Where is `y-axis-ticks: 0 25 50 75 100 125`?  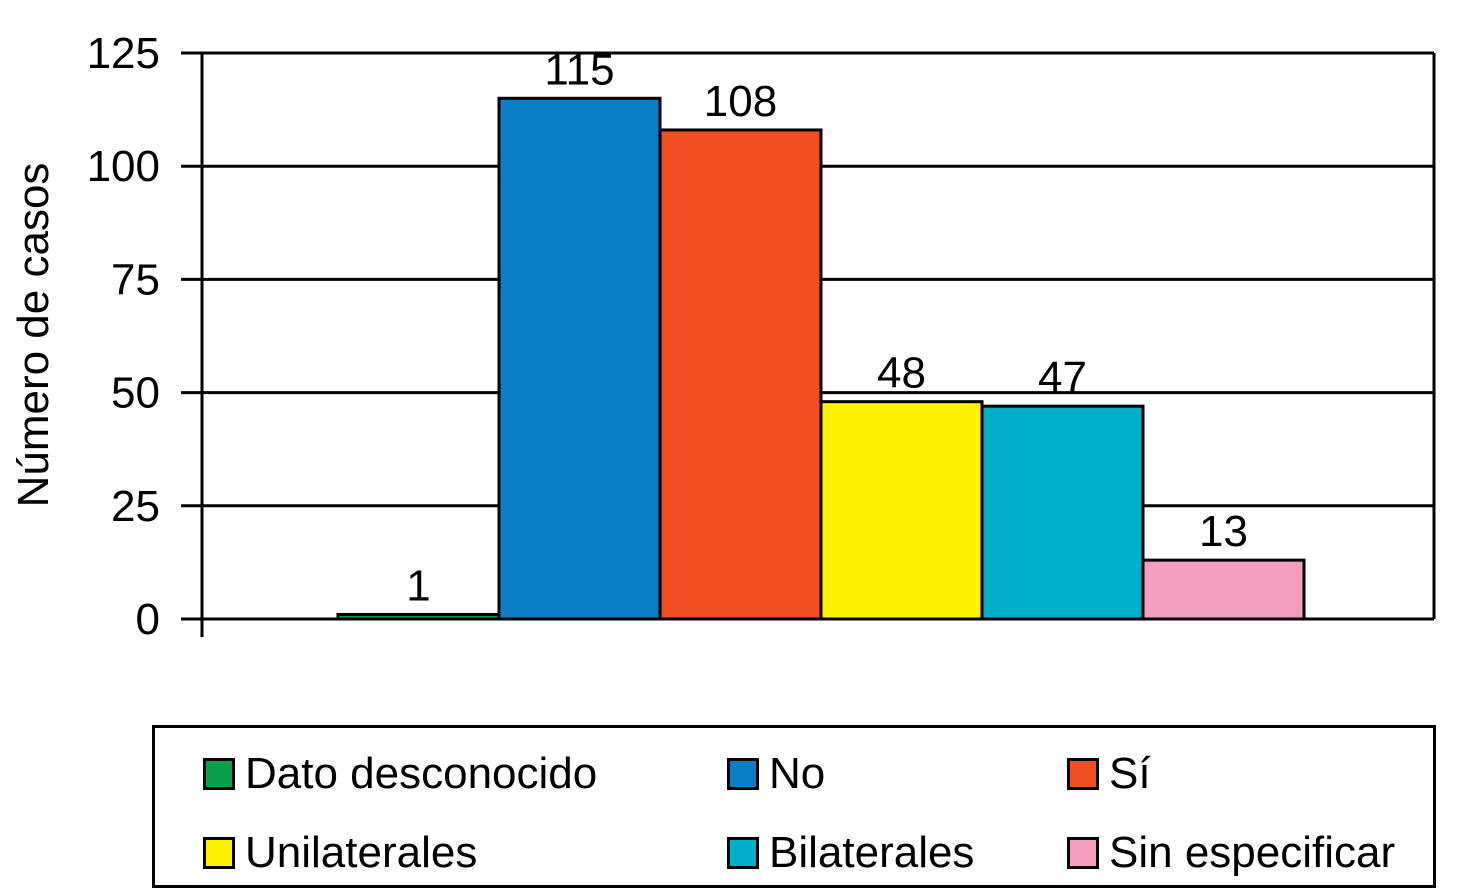 y-axis-ticks: 0 25 50 75 100 125 is located at coordinates (123, 336).